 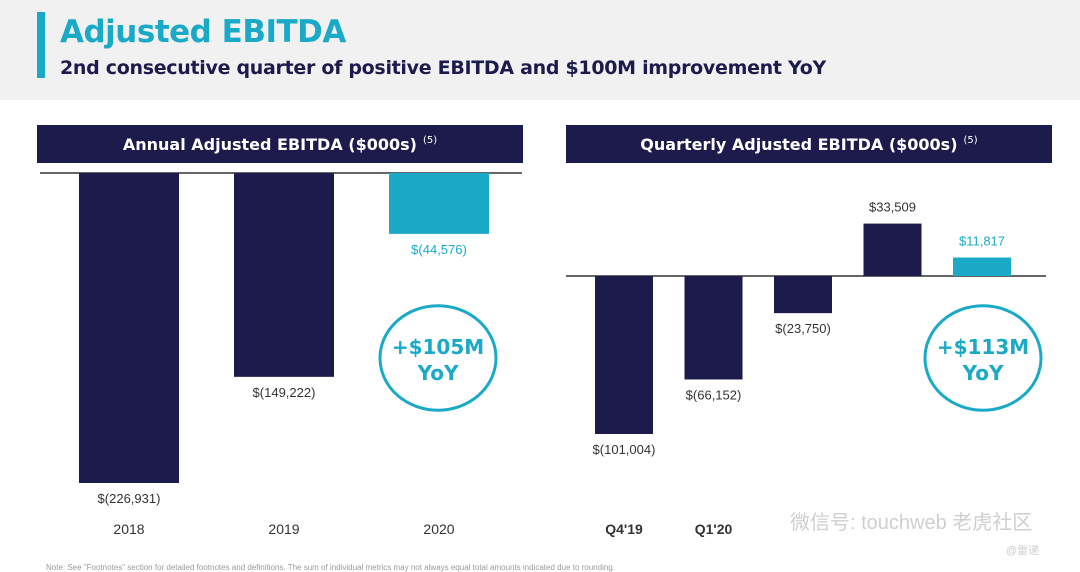 I want to click on annual-category-label: 2020, so click(x=438, y=529).